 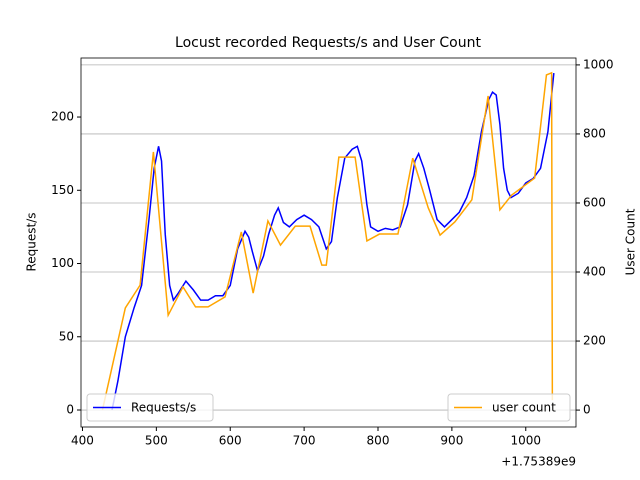 I want to click on y-tick-label: 50, so click(x=66, y=336).